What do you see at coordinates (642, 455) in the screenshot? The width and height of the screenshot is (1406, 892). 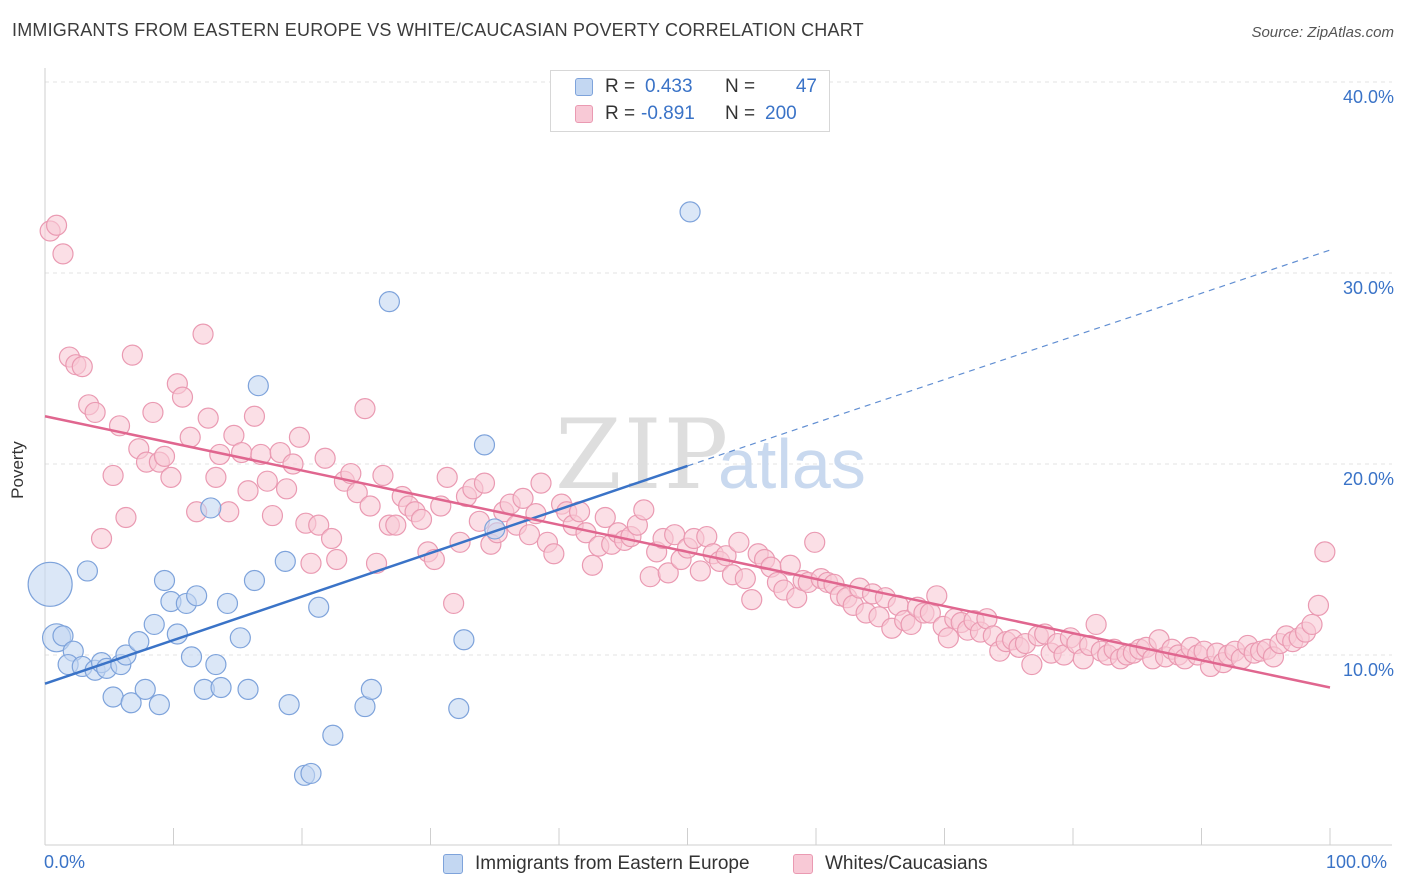 I see `svg-text: ZIP` at bounding box center [642, 455].